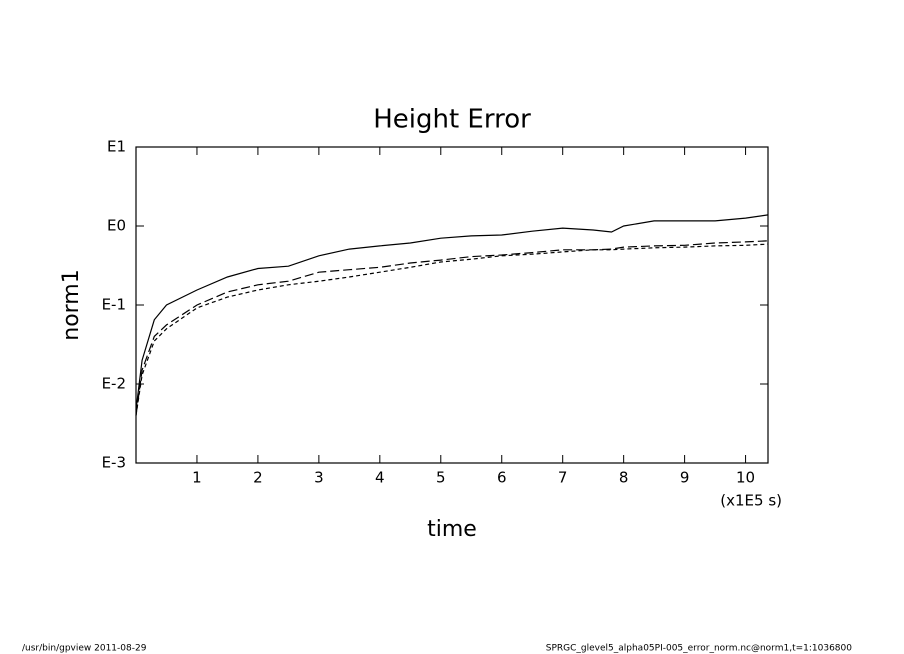  Describe the element at coordinates (441, 478) in the screenshot. I see `x-tick-label: 5` at that location.